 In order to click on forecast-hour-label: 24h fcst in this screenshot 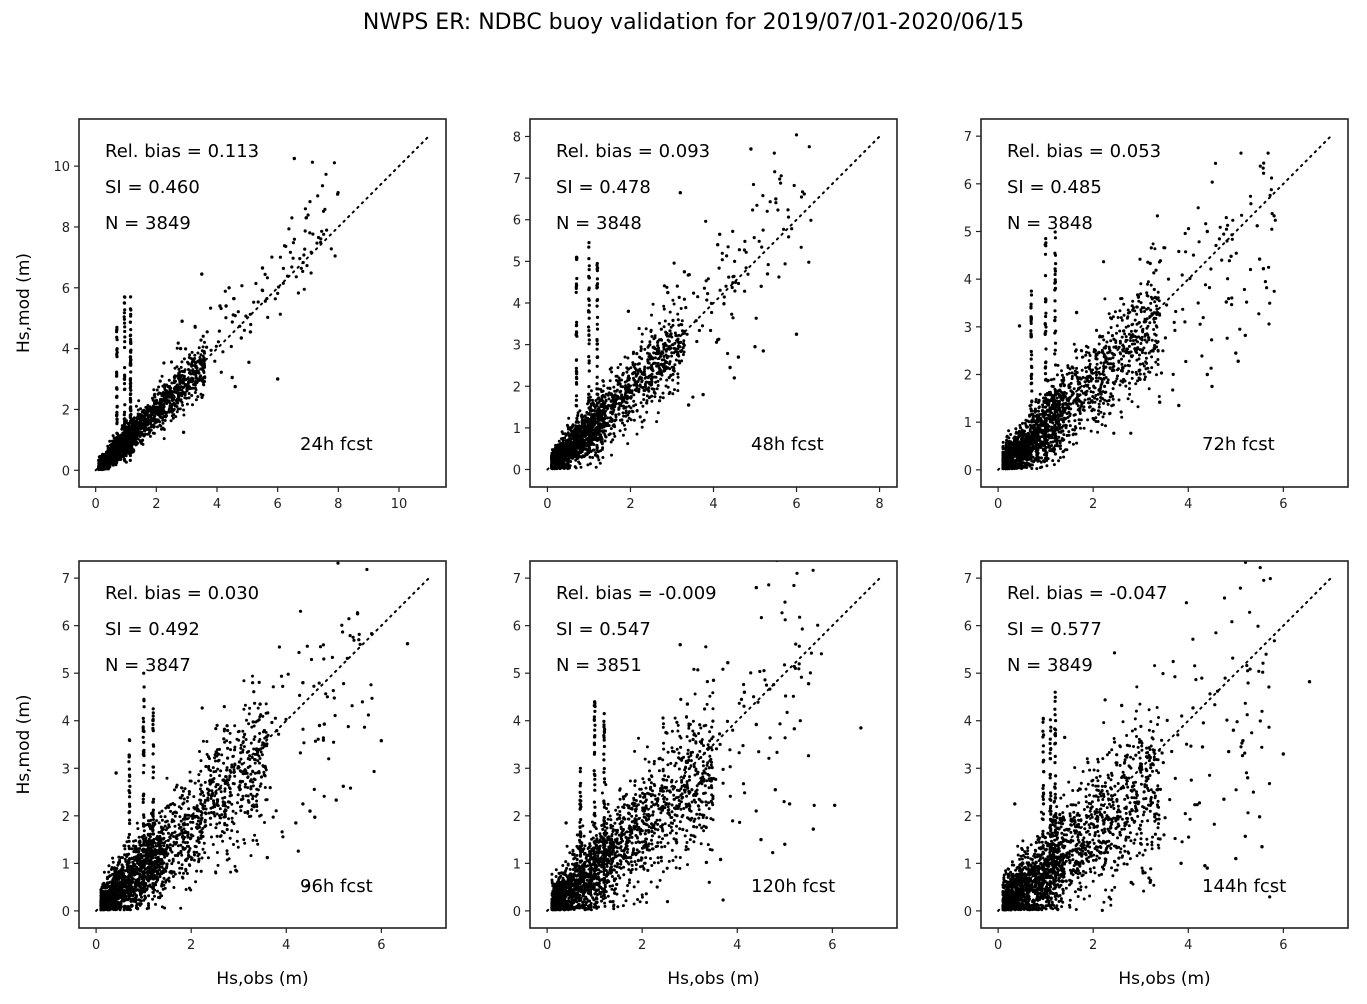, I will do `click(336, 444)`.